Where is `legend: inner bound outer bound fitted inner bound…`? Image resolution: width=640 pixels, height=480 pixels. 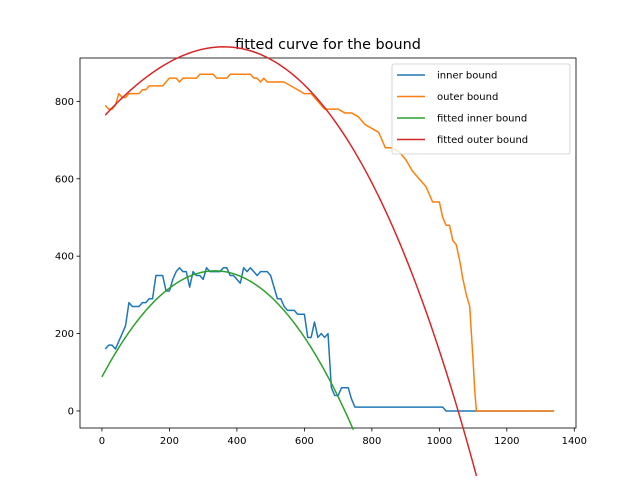 legend: inner bound outer bound fitted inner bound… is located at coordinates (481, 109).